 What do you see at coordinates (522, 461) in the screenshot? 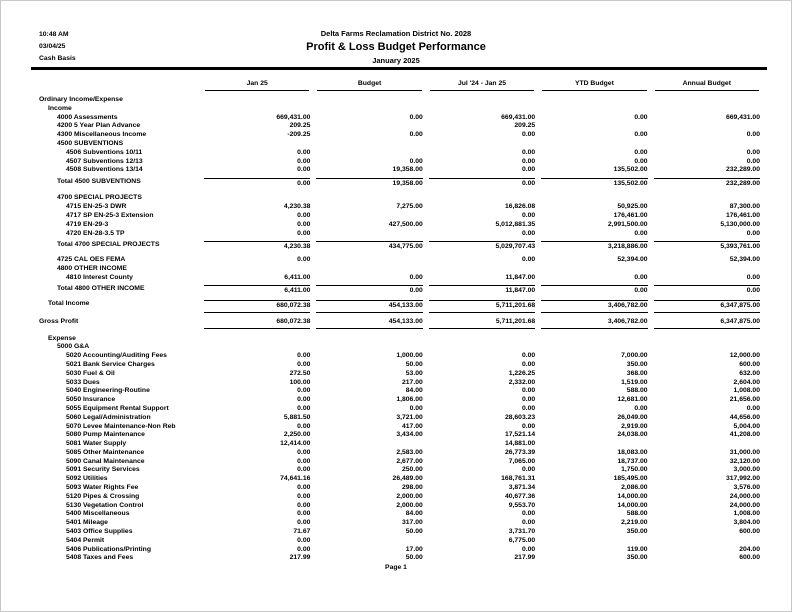
I see `cell-value: 7,065.00` at bounding box center [522, 461].